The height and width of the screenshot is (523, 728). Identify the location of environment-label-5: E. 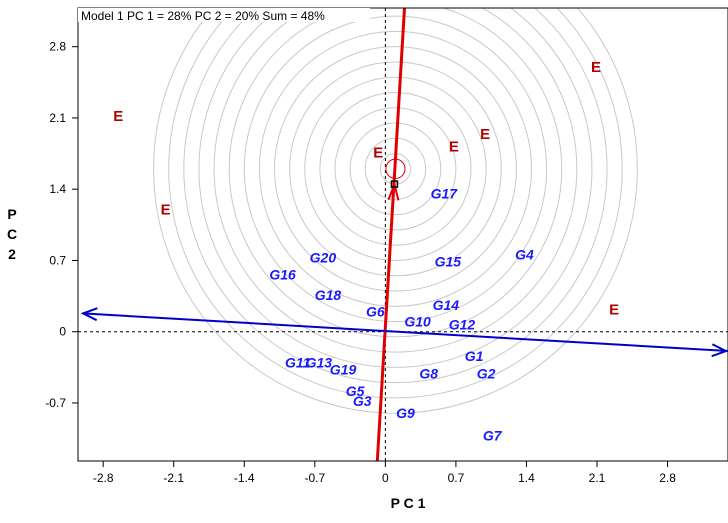
(485, 134).